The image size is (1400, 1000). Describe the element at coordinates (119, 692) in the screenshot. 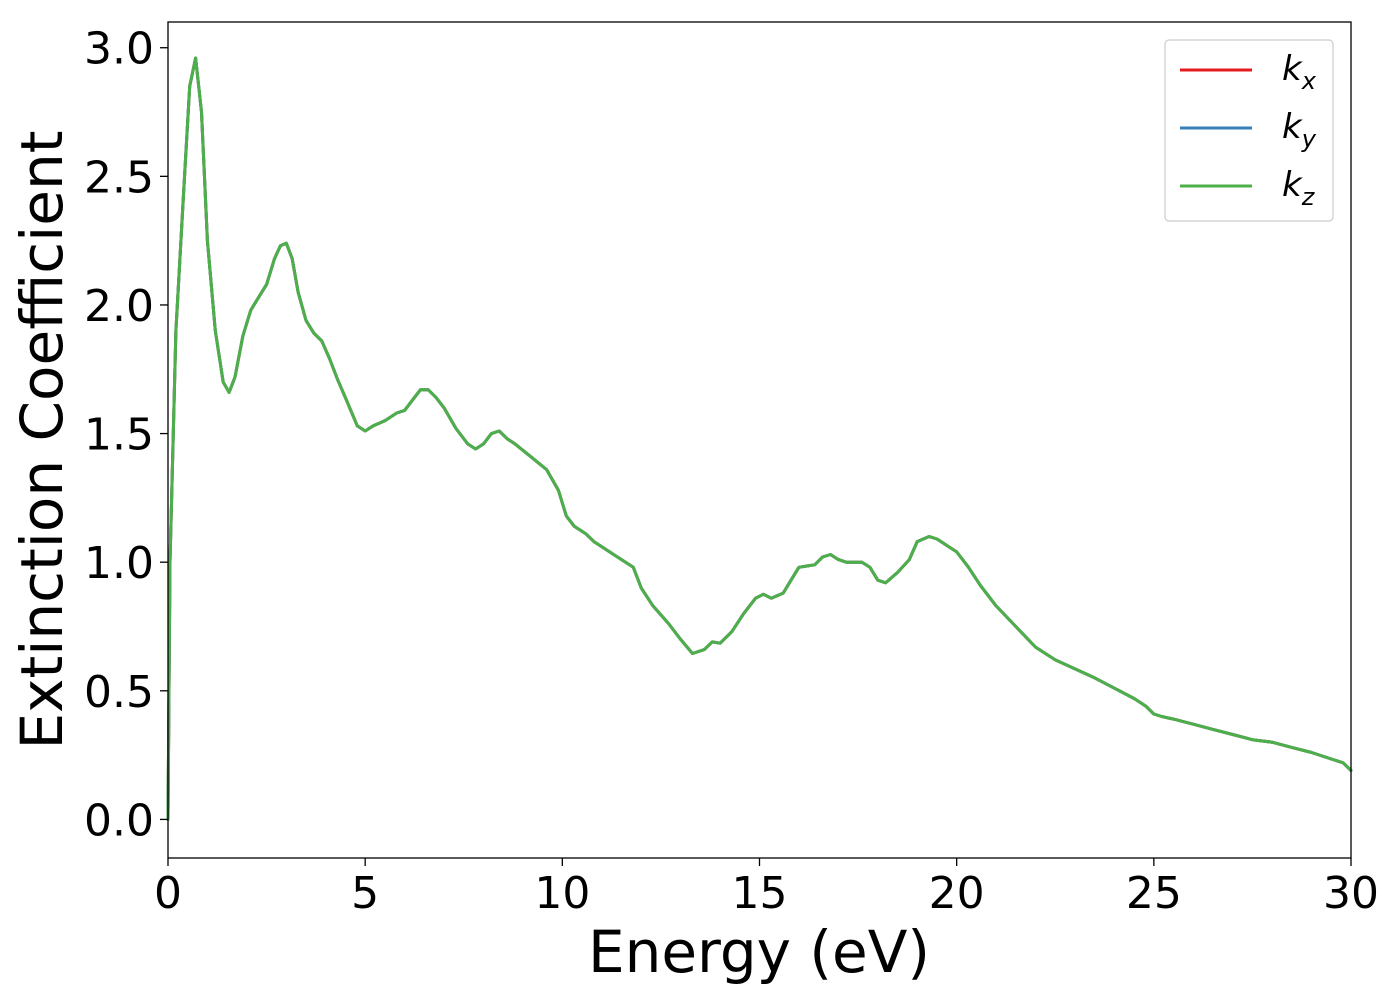

I see `y-tick-label: 0.5` at that location.